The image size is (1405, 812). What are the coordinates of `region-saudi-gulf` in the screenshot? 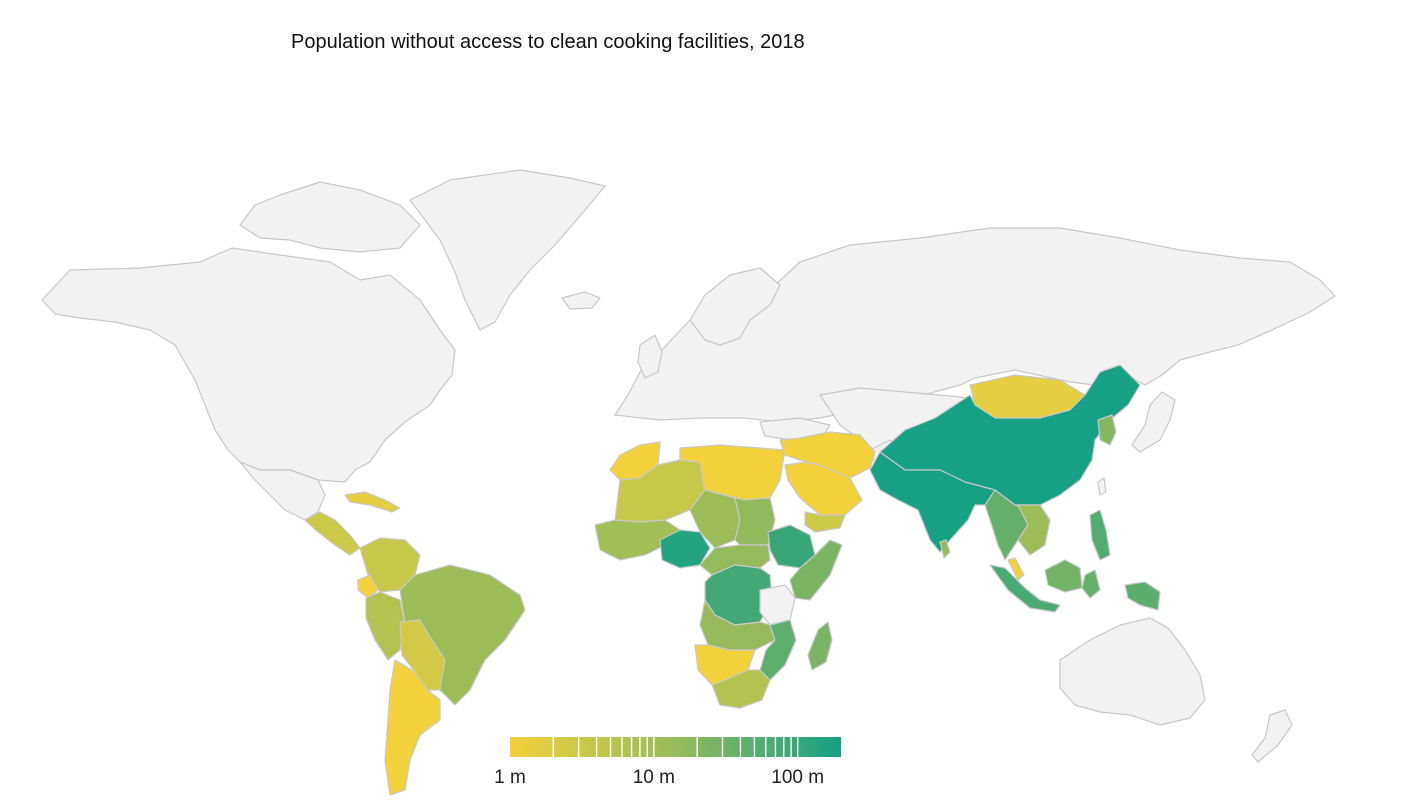 It's located at (823, 488).